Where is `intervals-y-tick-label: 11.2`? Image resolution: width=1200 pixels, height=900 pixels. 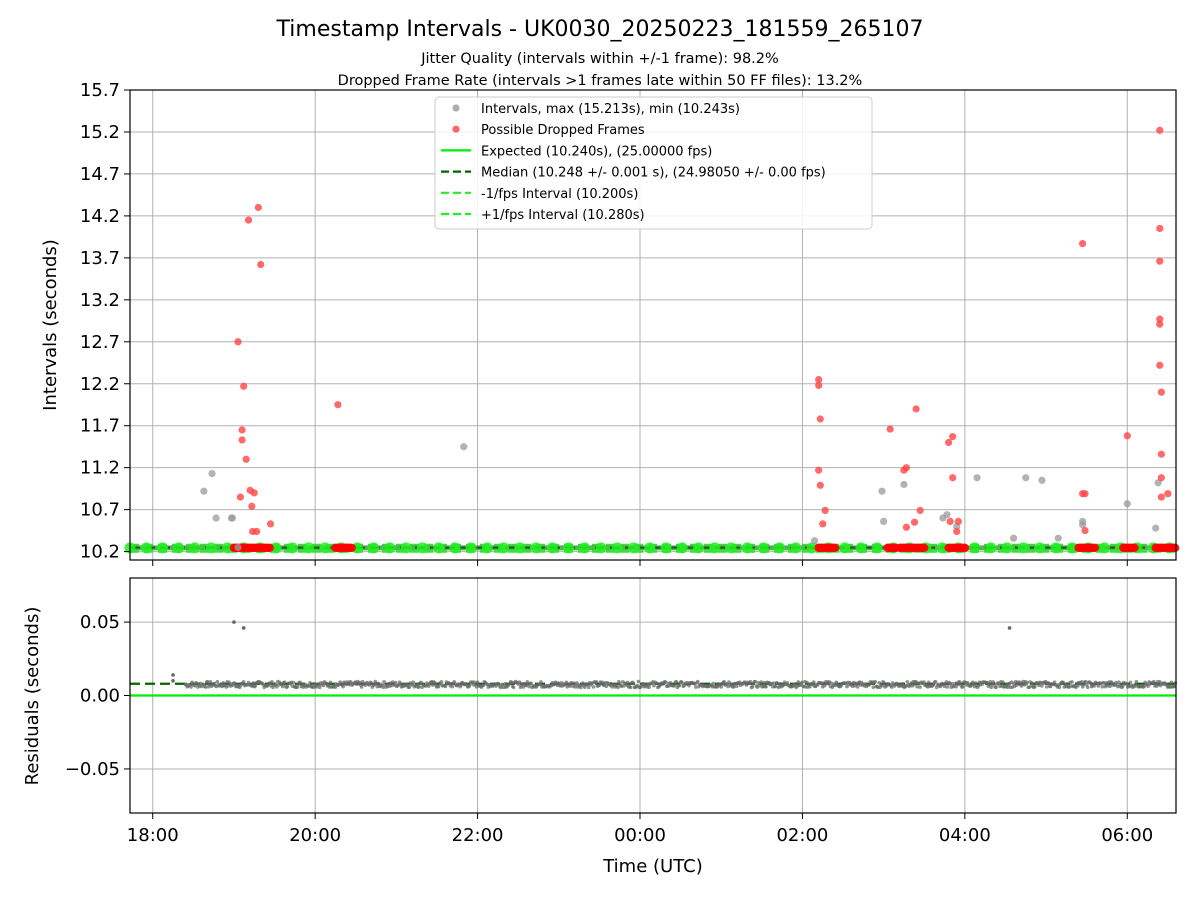 intervals-y-tick-label: 11.2 is located at coordinates (100, 468).